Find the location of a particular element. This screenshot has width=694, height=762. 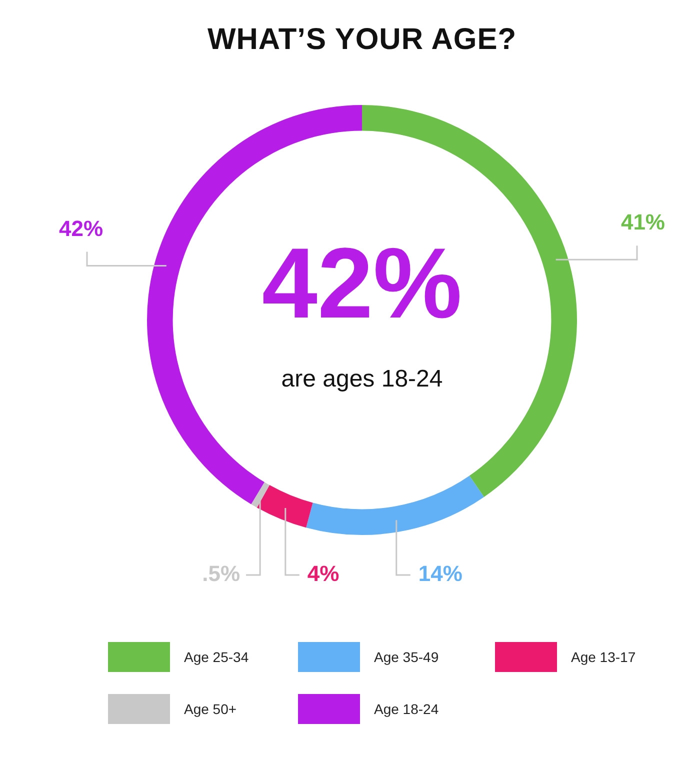

legend-label: Age 25-34 is located at coordinates (216, 657).